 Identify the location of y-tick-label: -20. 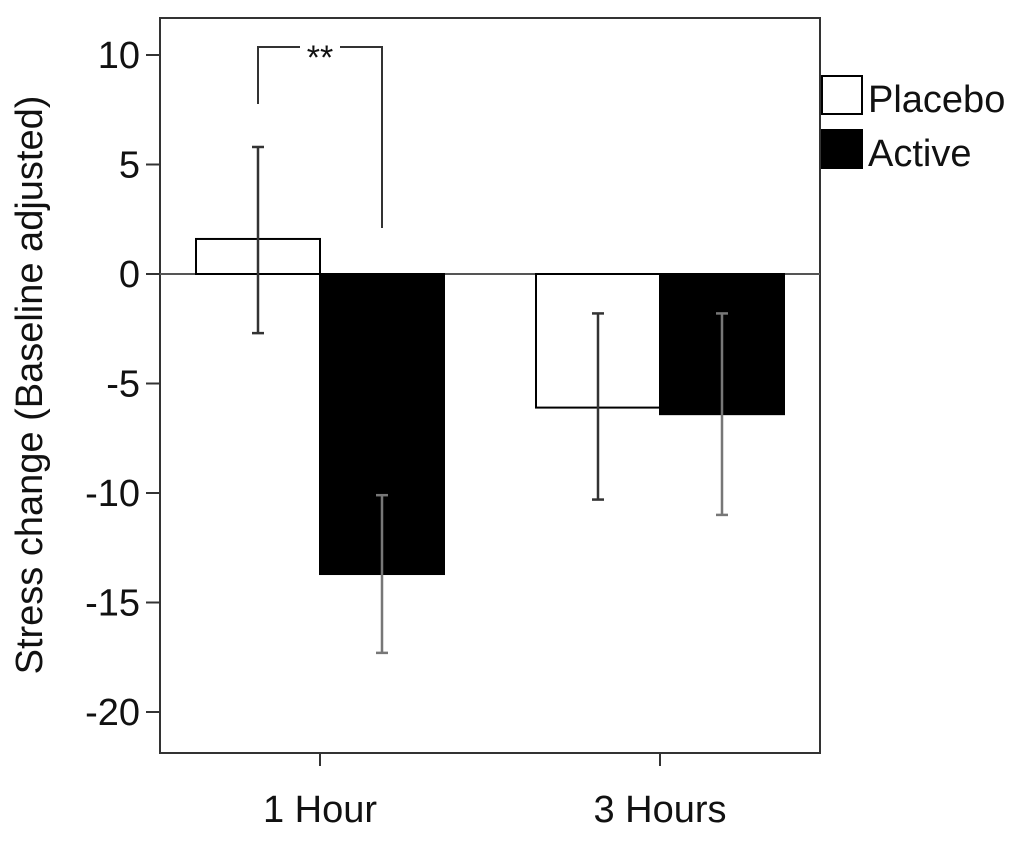
(112, 713).